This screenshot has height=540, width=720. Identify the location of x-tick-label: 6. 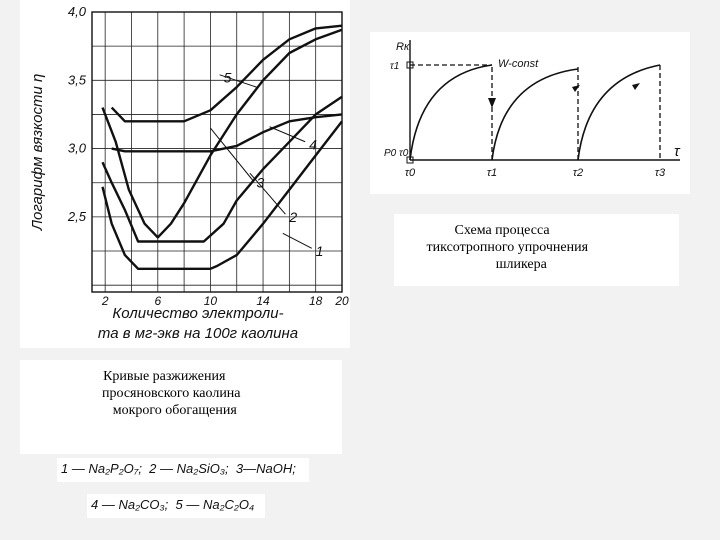
(157, 301).